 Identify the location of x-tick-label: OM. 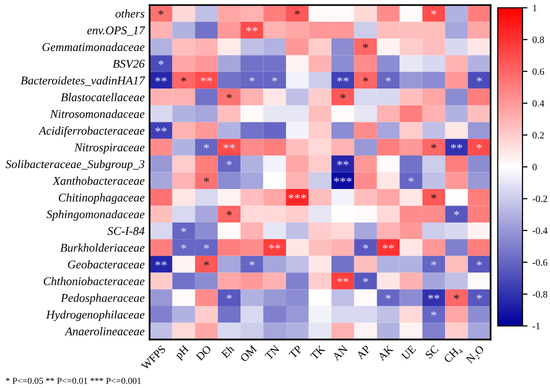
(249, 353).